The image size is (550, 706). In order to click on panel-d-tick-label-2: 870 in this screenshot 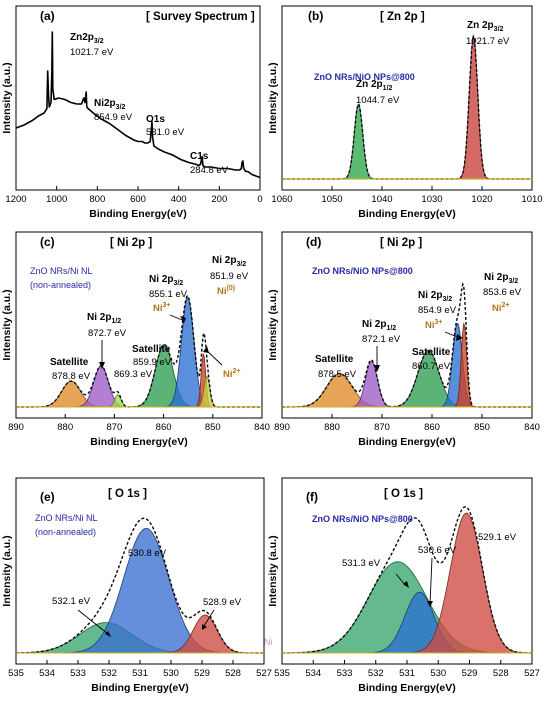, I will do `click(382, 427)`.